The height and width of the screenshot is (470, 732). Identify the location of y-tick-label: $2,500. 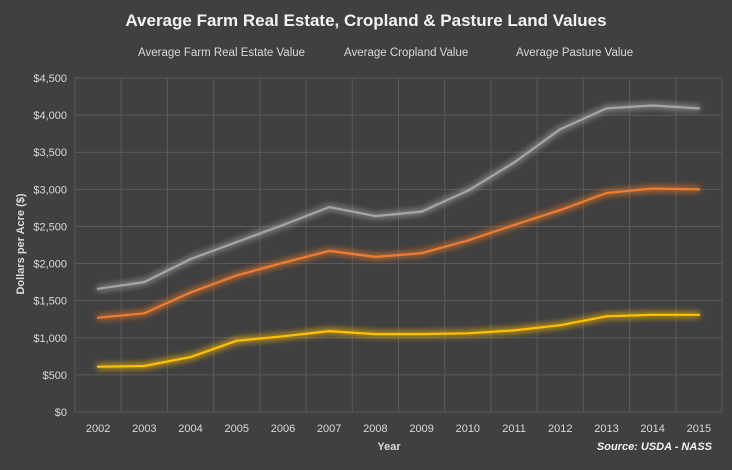
(50, 227).